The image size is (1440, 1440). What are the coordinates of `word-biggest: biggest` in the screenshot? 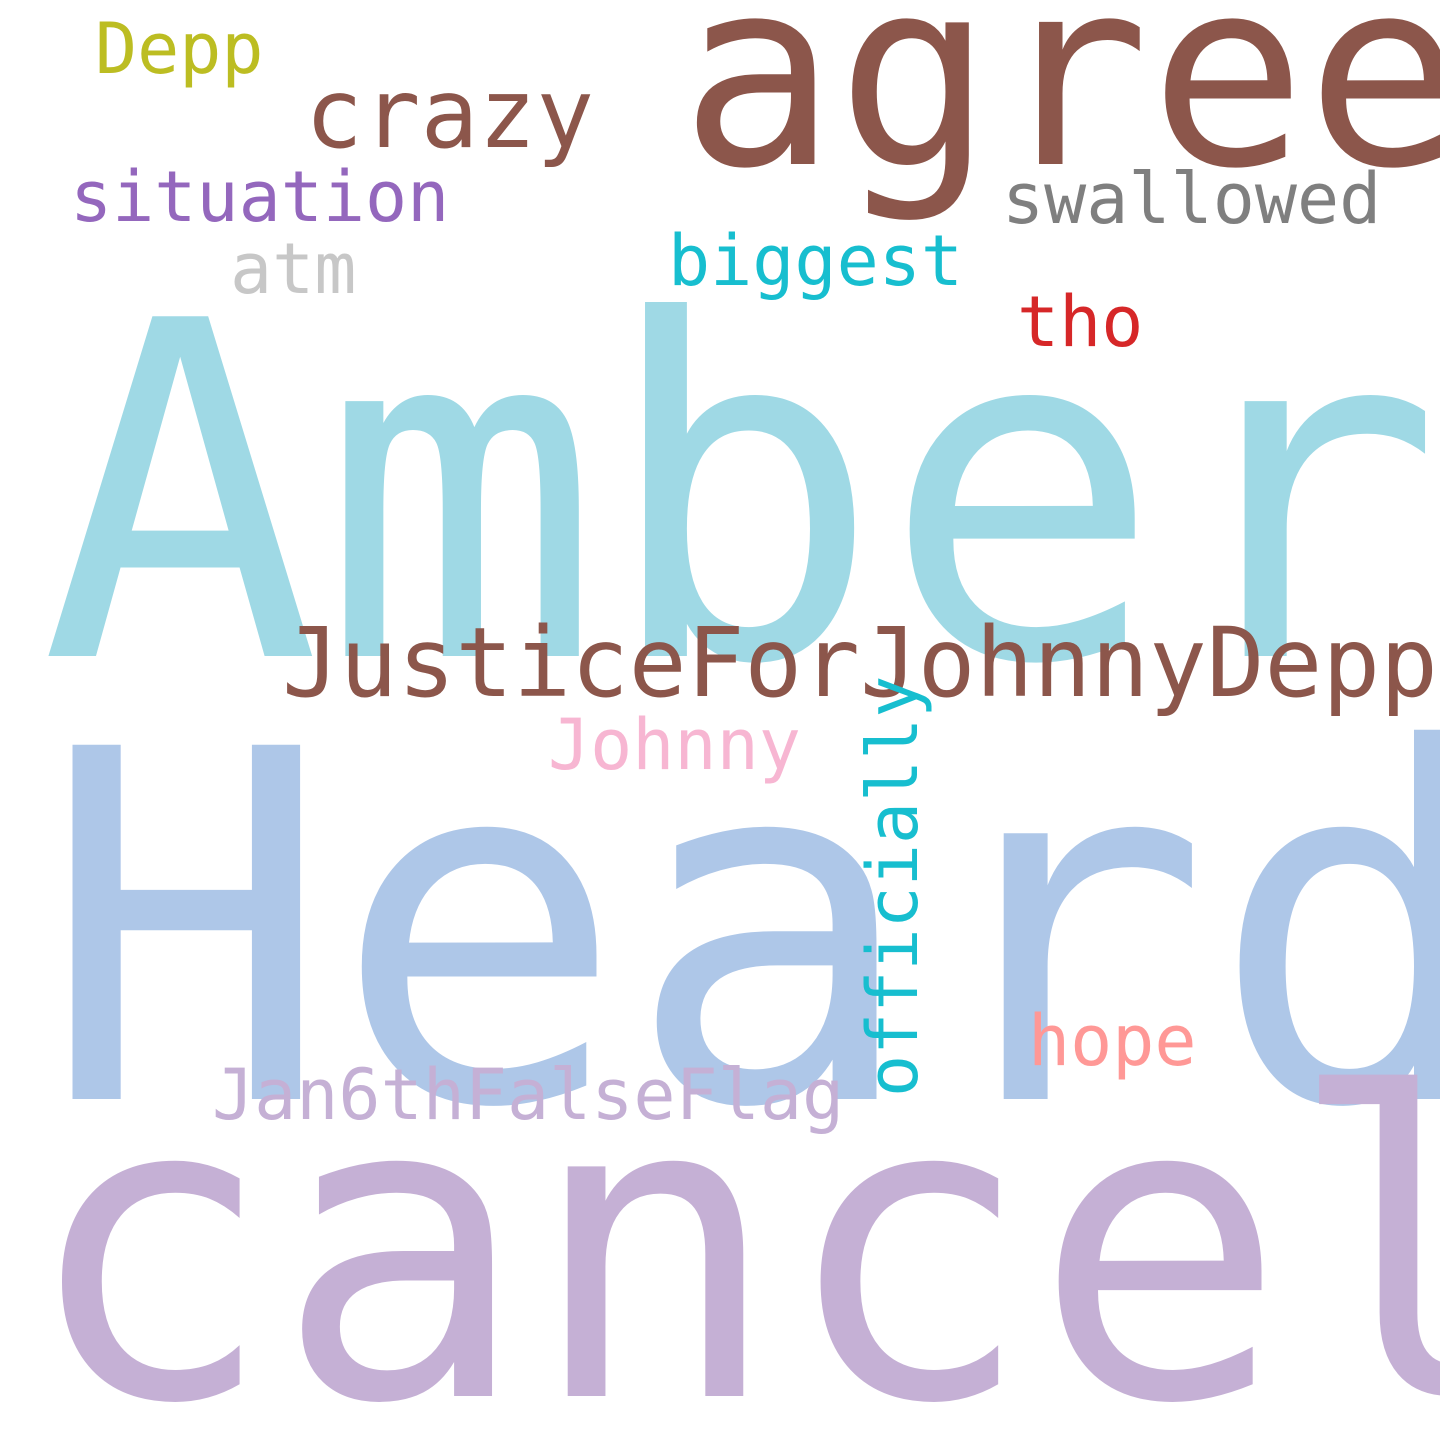 It's located at (816, 261).